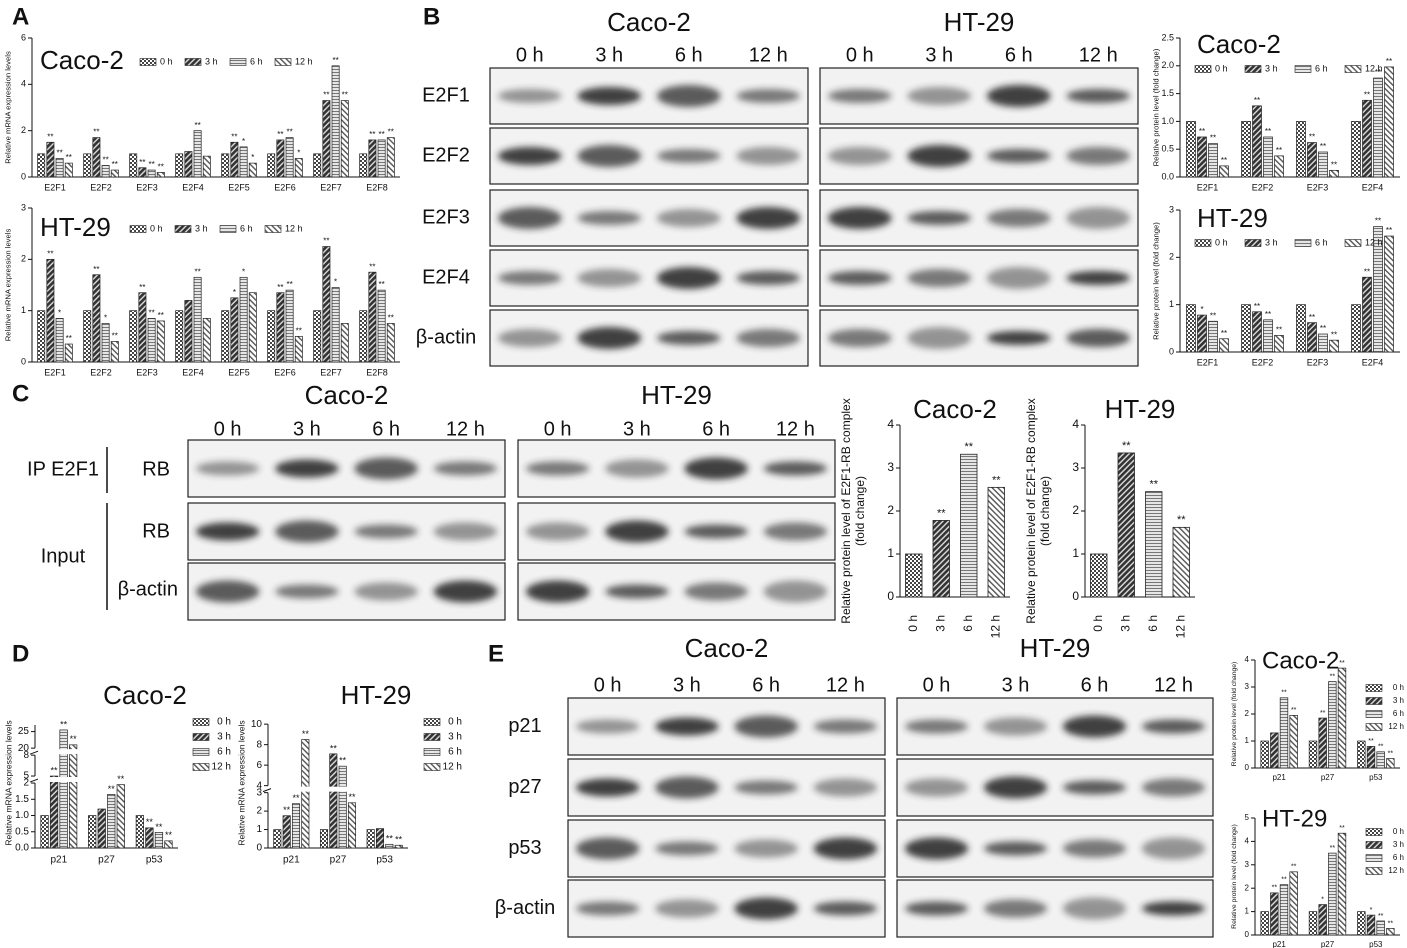 The width and height of the screenshot is (1407, 948). Describe the element at coordinates (20, 653) in the screenshot. I see `panel-label: D` at that location.